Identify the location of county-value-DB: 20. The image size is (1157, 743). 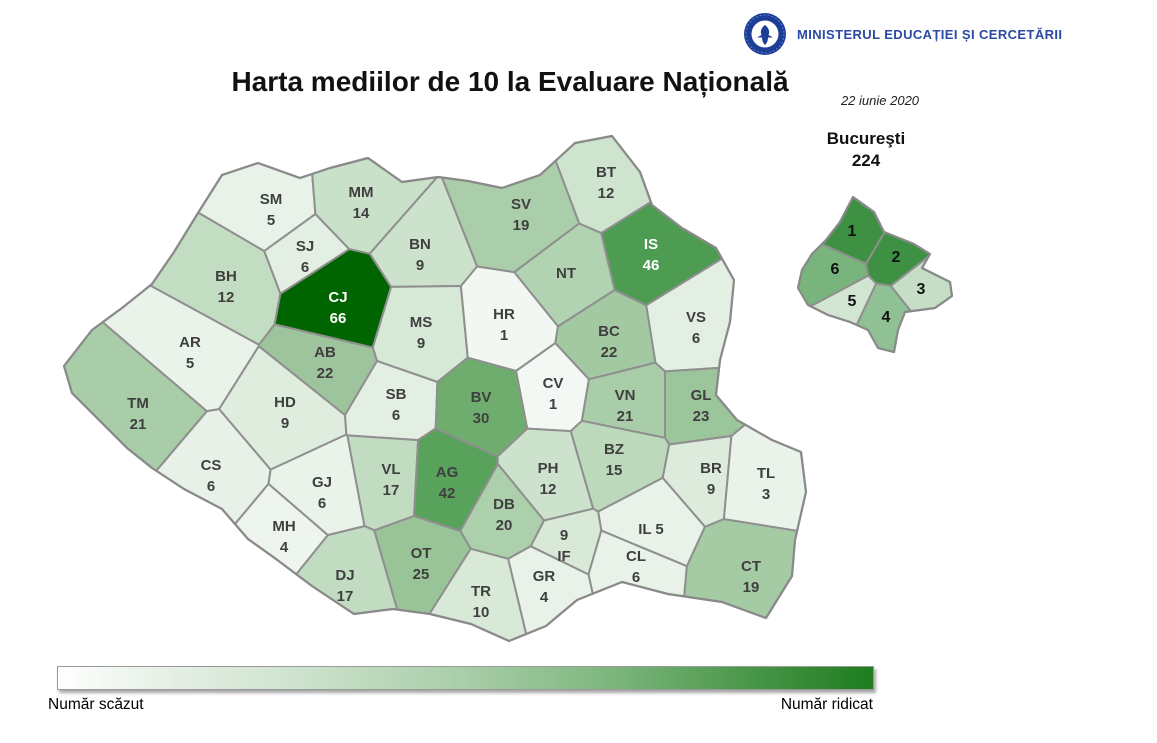
(504, 525).